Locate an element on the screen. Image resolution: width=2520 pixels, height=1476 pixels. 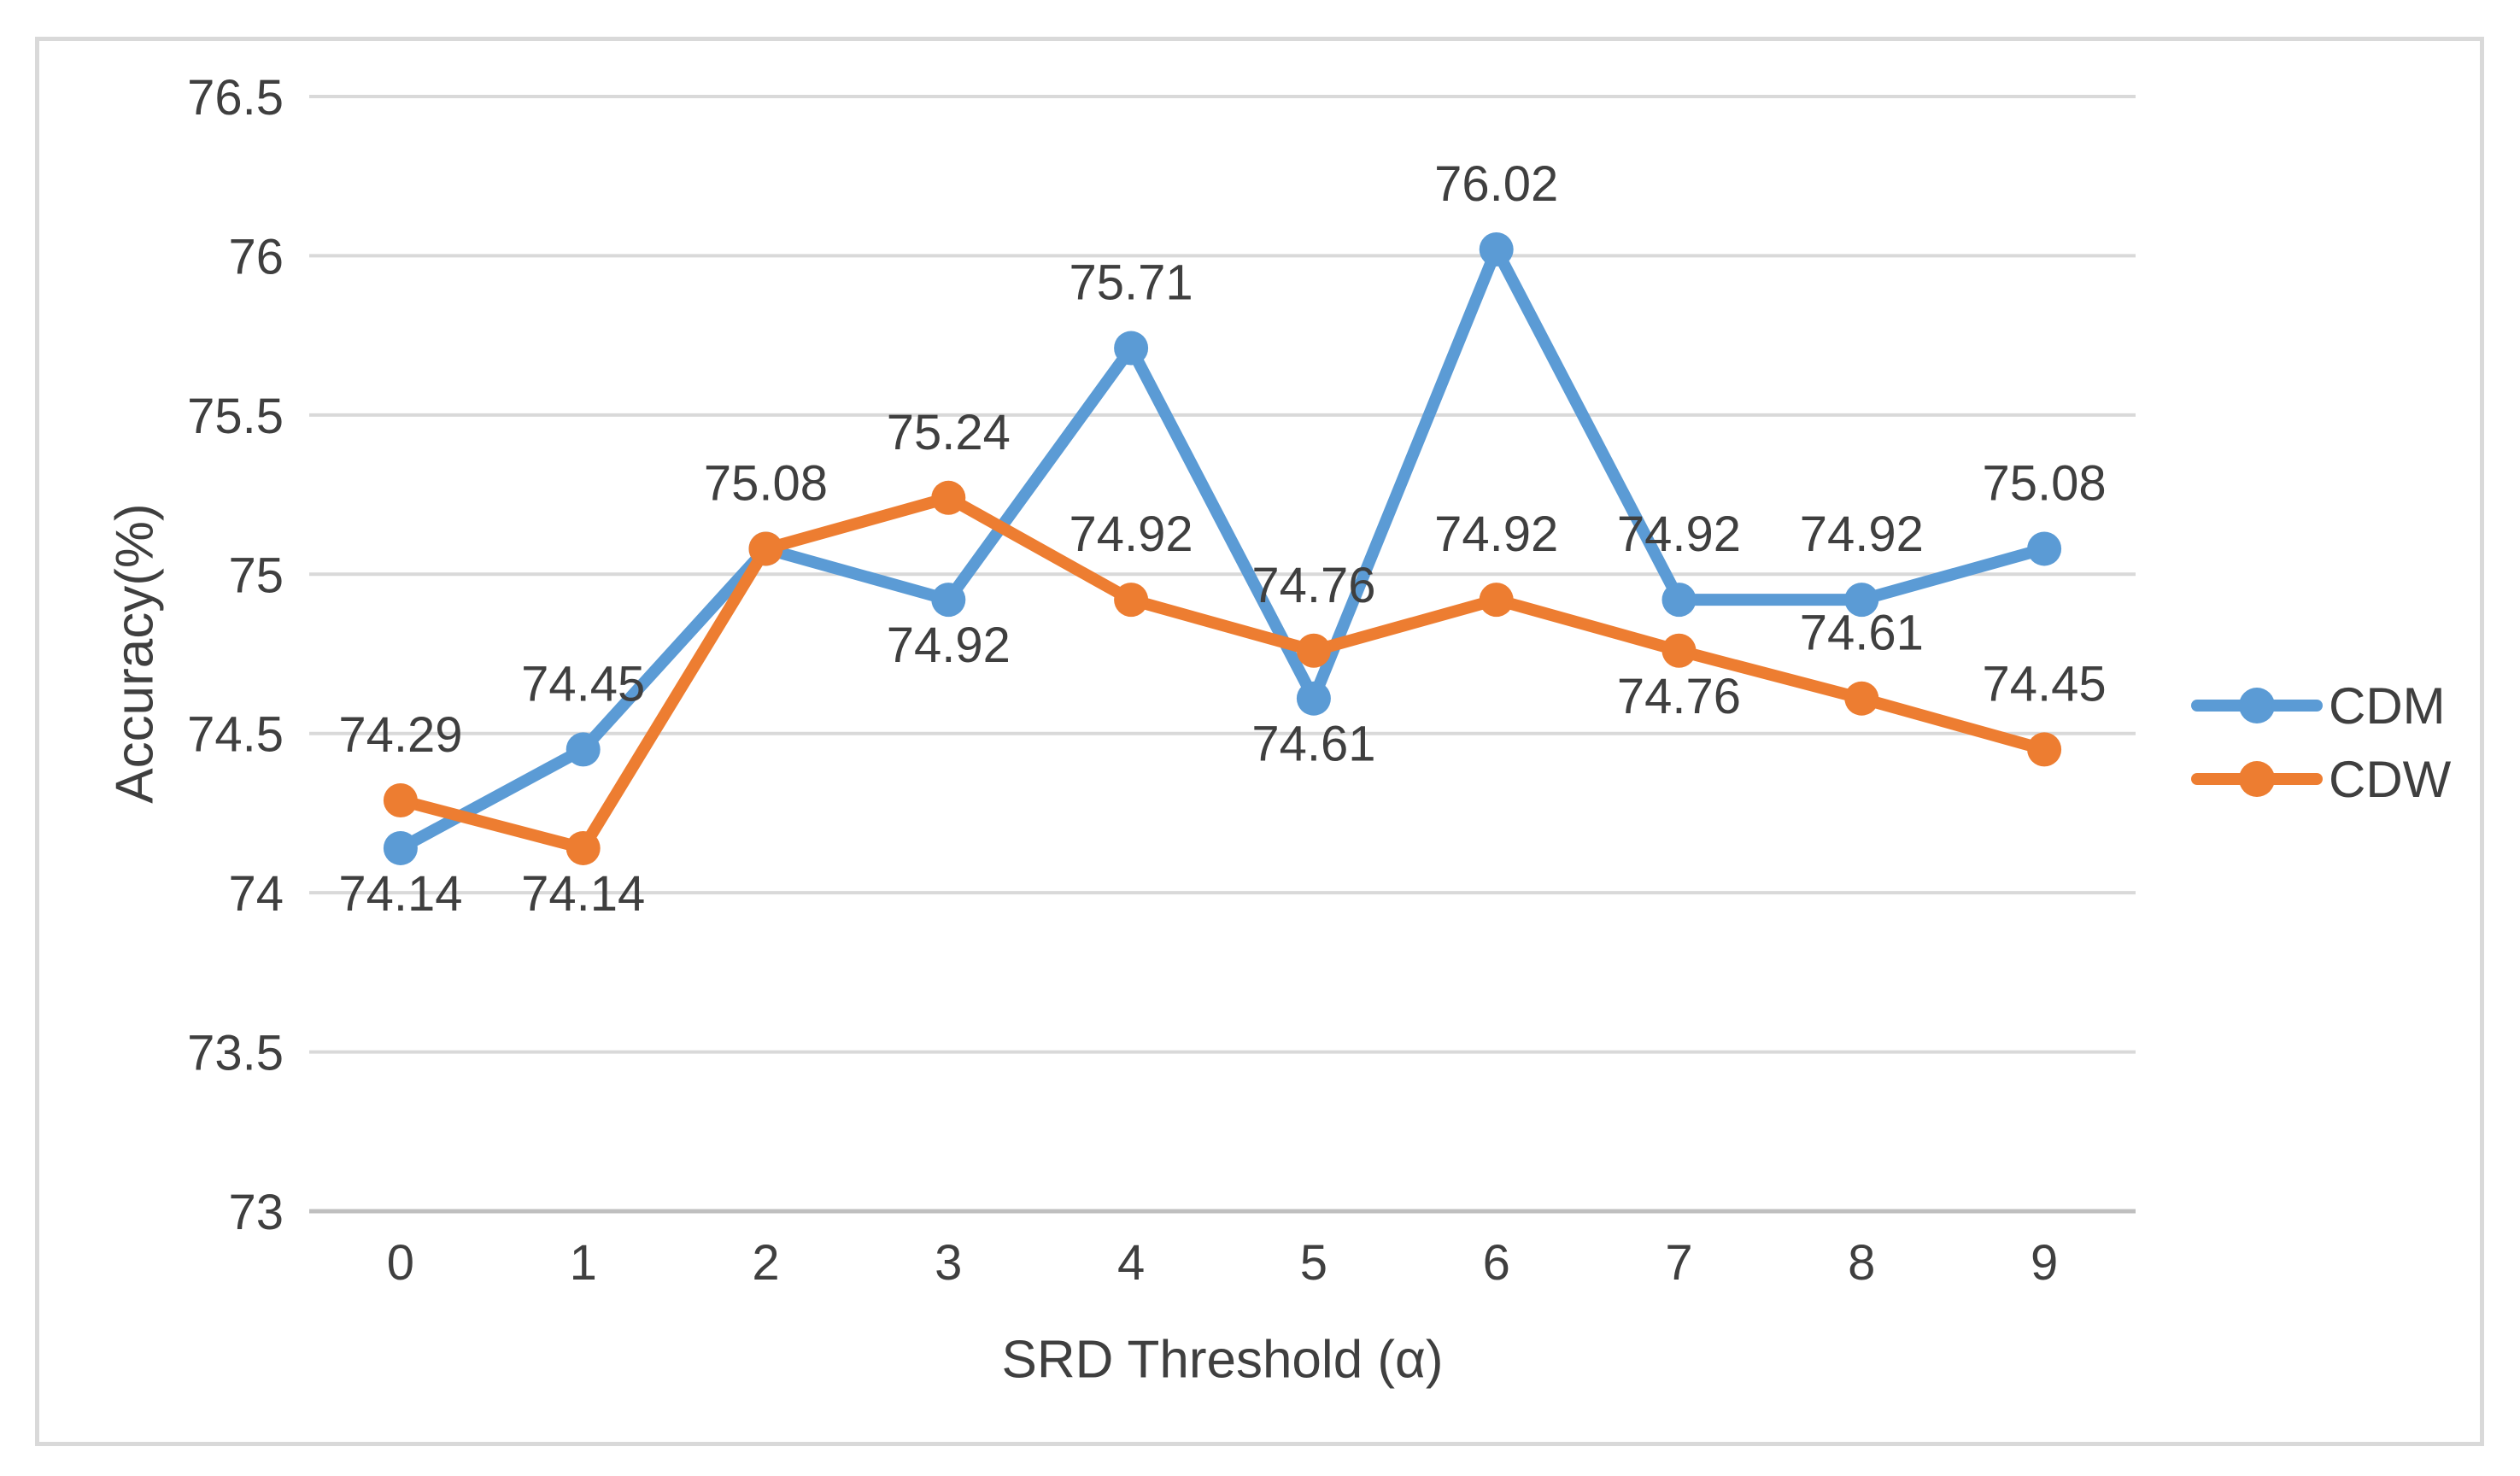
data-label-cdm: 74.61 is located at coordinates (1313, 744).